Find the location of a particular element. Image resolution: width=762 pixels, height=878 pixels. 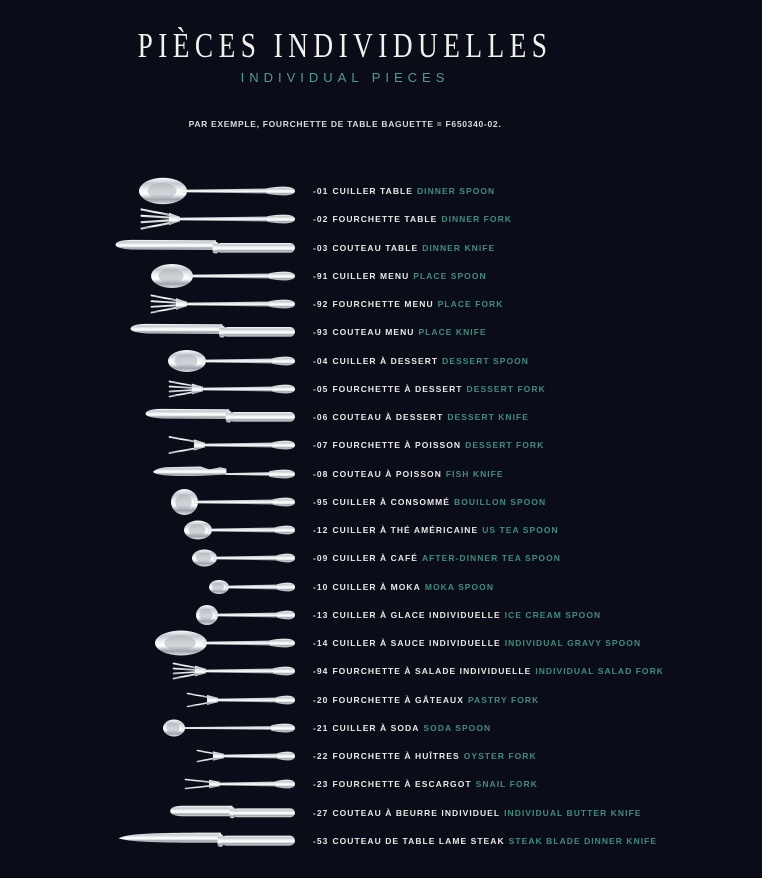

place-fork-image is located at coordinates (154, 304).